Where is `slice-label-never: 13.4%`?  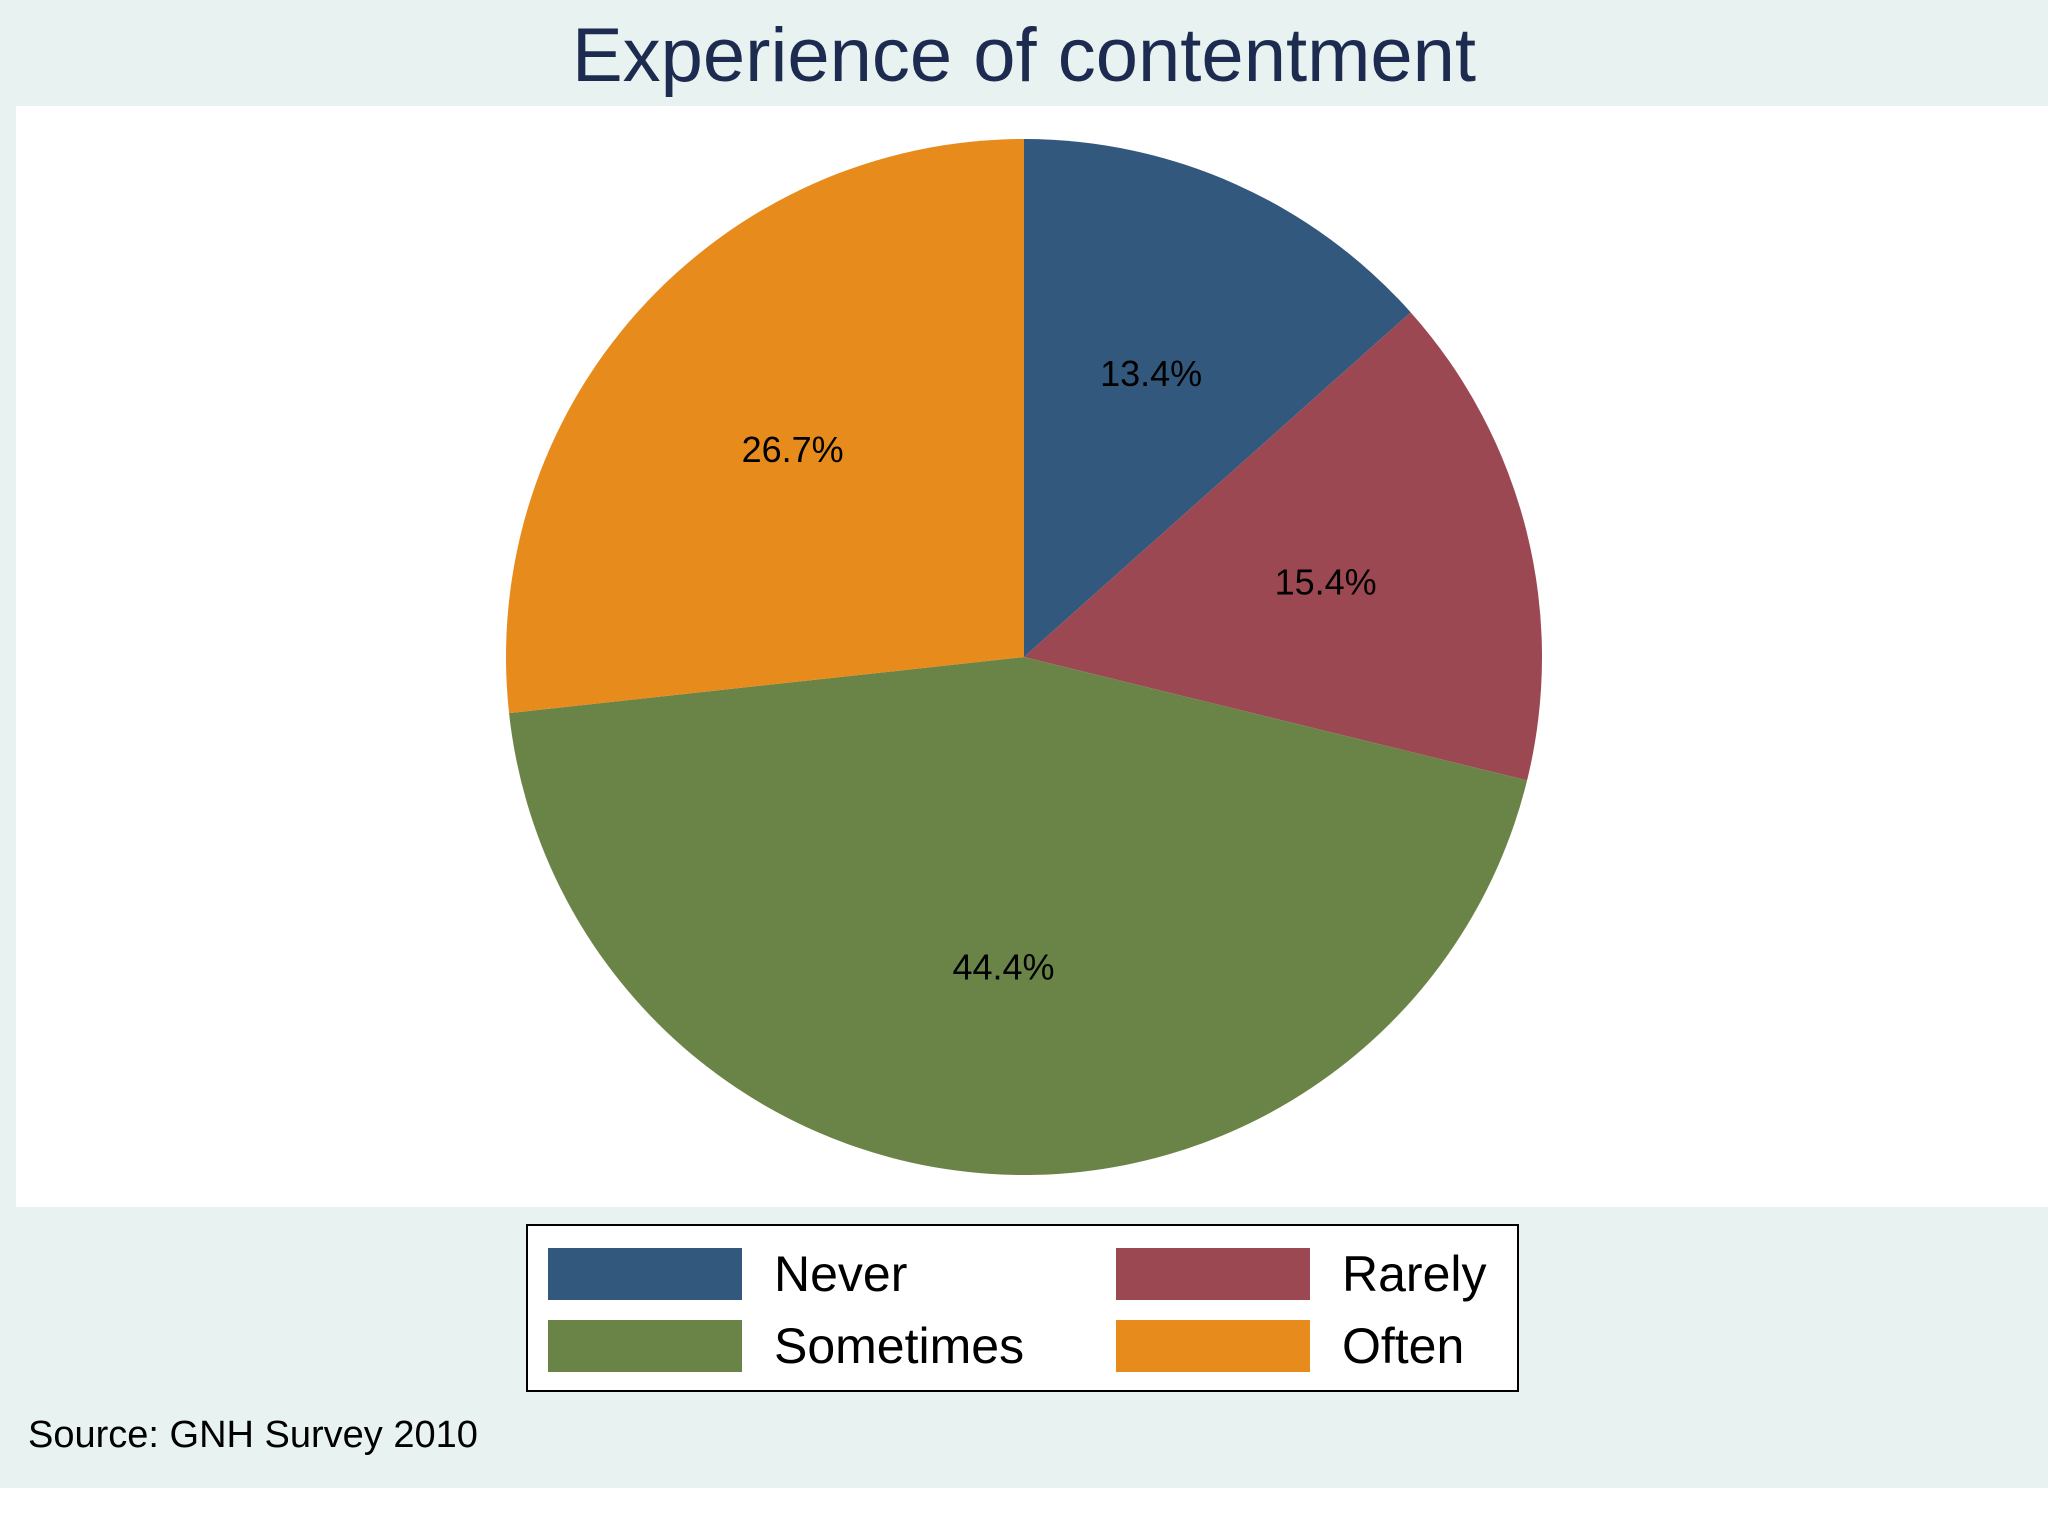 slice-label-never: 13.4% is located at coordinates (1151, 373).